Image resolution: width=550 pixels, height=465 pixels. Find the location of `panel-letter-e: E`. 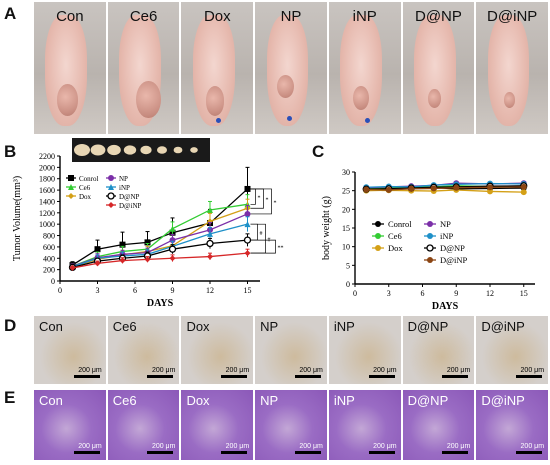

panel-letter-e: E is located at coordinates (10, 397).